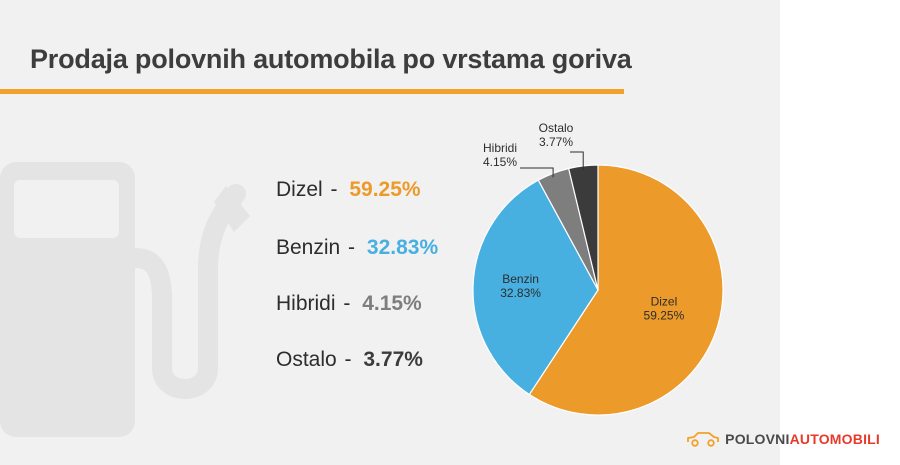 This screenshot has width=900, height=465. Describe the element at coordinates (402, 247) in the screenshot. I see `legend-value: 32.83%` at that location.